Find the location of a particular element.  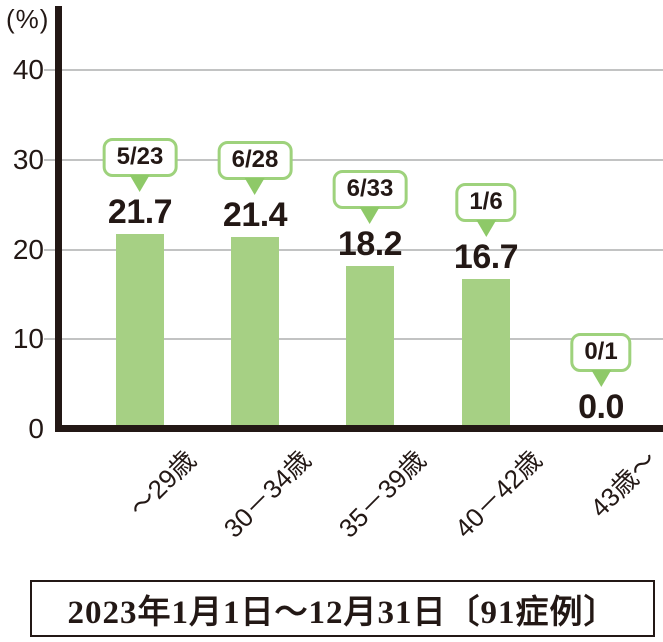

bar-value-label: 18.2 is located at coordinates (370, 243).